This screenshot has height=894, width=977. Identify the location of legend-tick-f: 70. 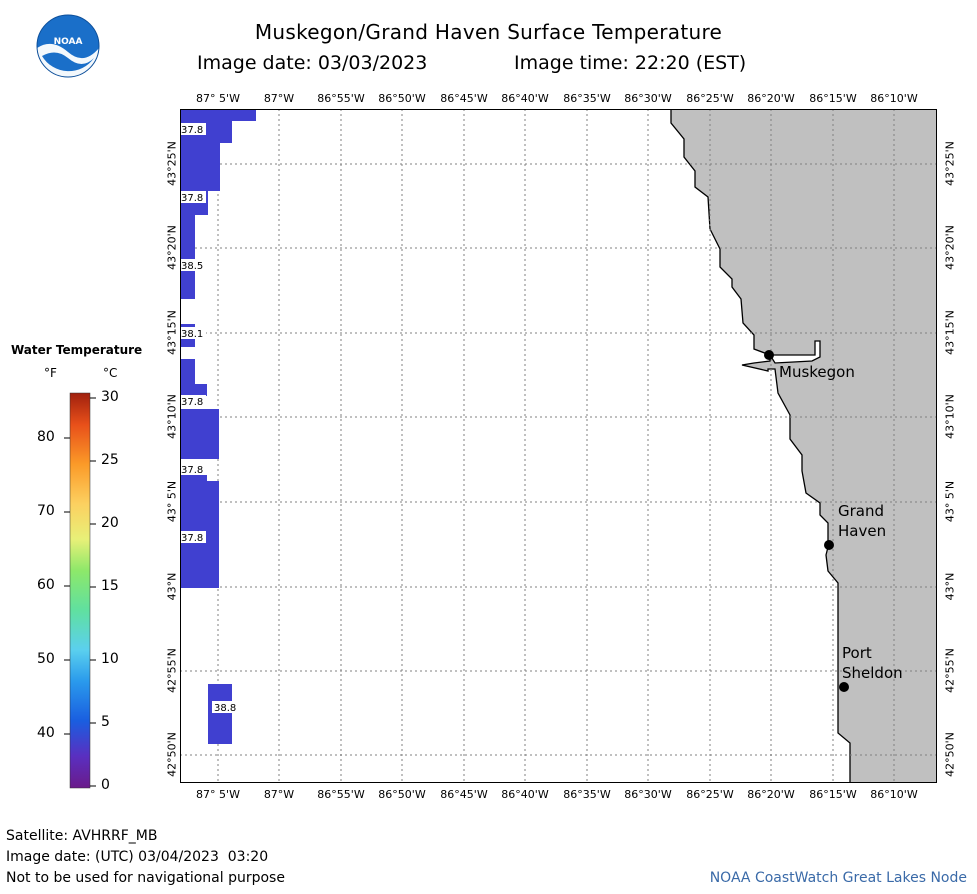
(46, 511).